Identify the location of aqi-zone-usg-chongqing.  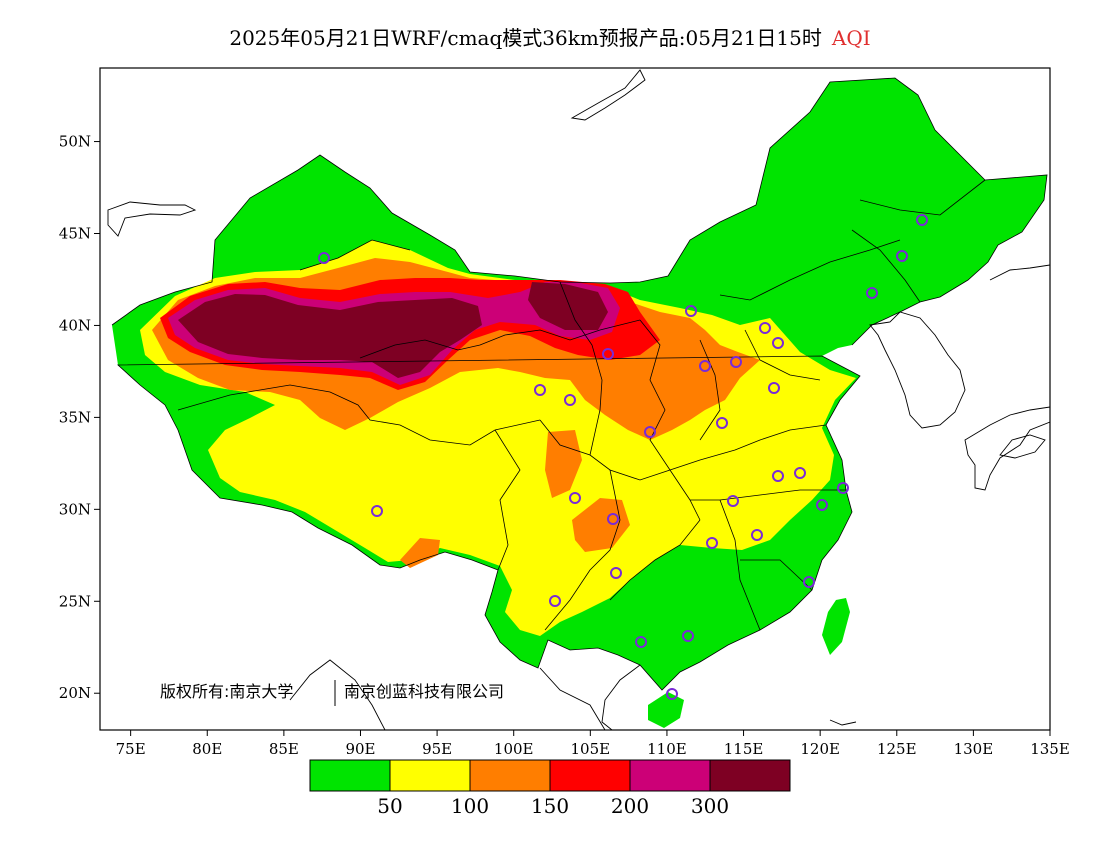
(601, 525).